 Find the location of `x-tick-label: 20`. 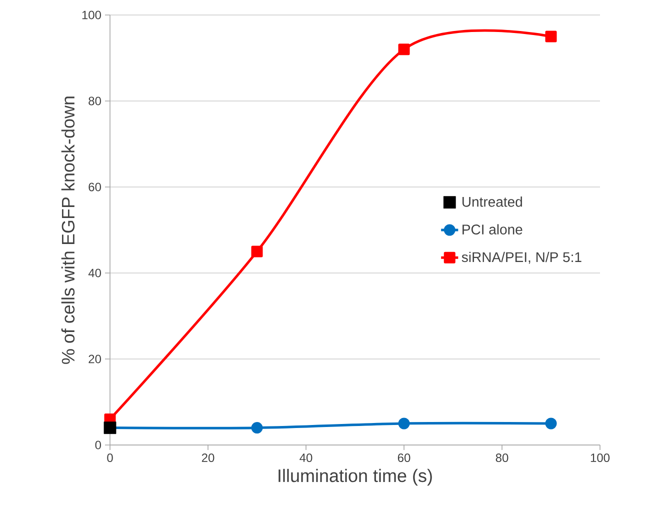

x-tick-label: 20 is located at coordinates (208, 458).